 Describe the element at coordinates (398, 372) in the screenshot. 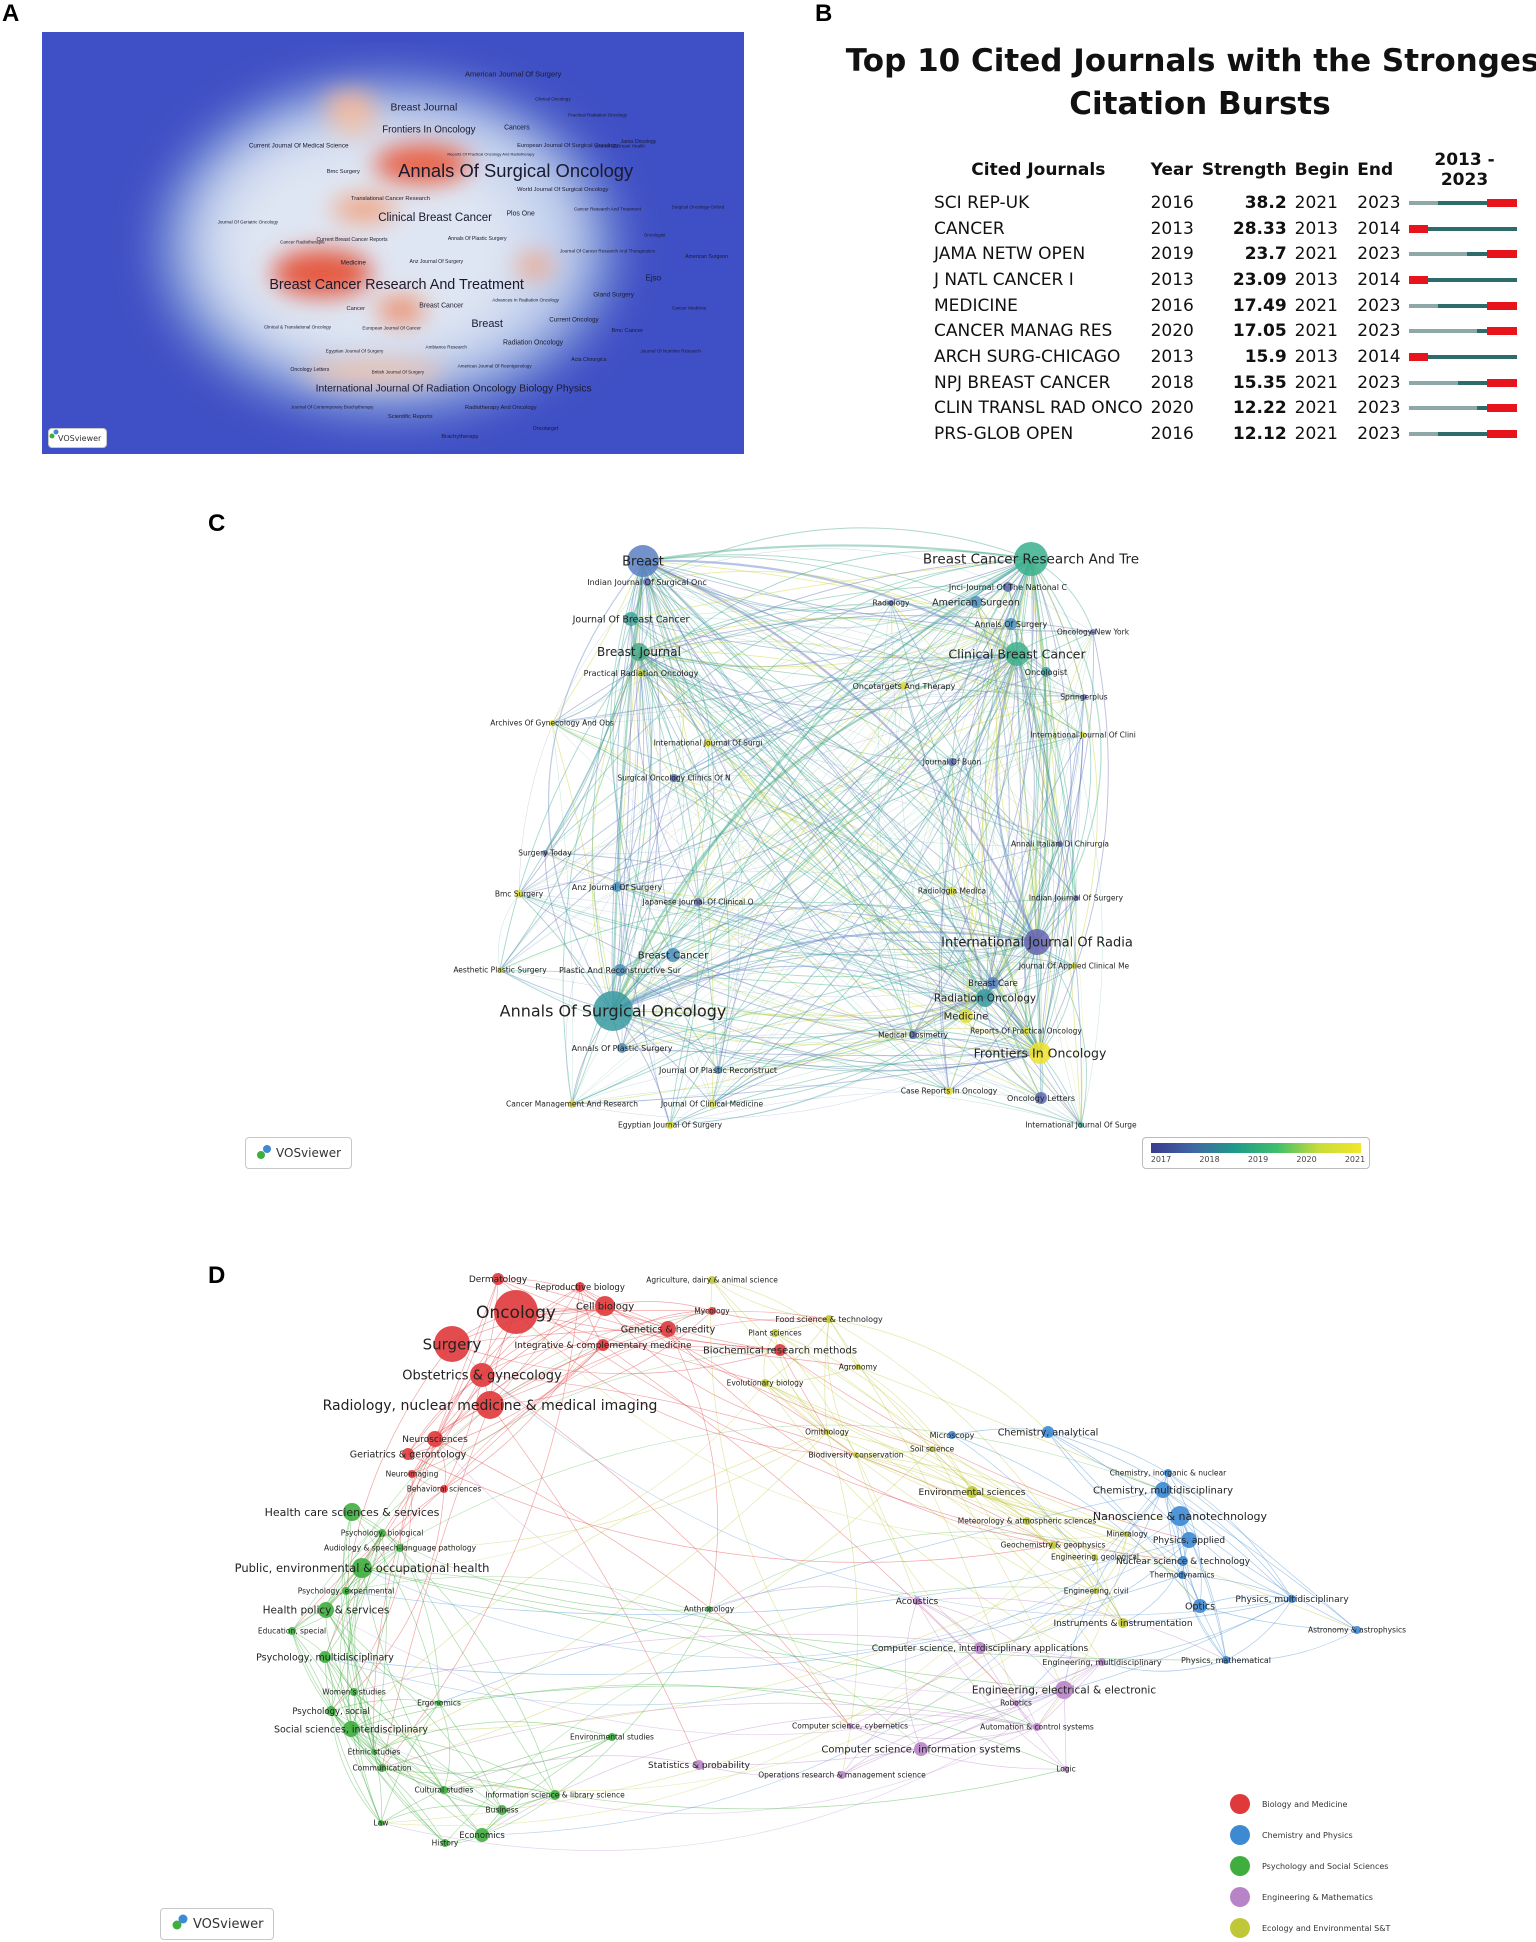

I see `density-label: British Journal Of Surgery` at that location.